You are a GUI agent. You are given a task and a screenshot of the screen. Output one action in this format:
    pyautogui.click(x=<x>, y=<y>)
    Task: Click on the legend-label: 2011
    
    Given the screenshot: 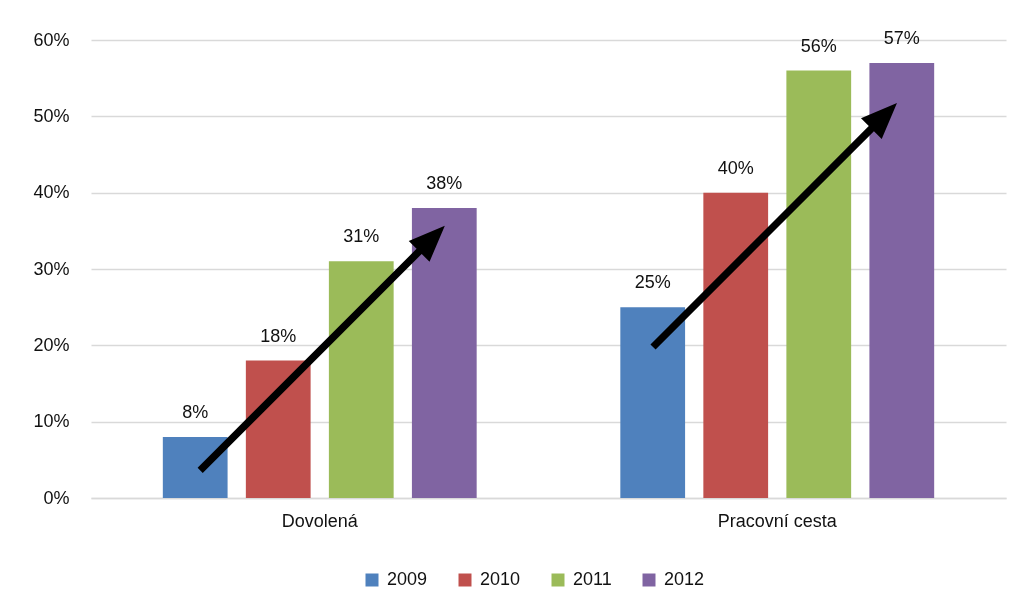 What is the action you would take?
    pyautogui.click(x=592, y=579)
    